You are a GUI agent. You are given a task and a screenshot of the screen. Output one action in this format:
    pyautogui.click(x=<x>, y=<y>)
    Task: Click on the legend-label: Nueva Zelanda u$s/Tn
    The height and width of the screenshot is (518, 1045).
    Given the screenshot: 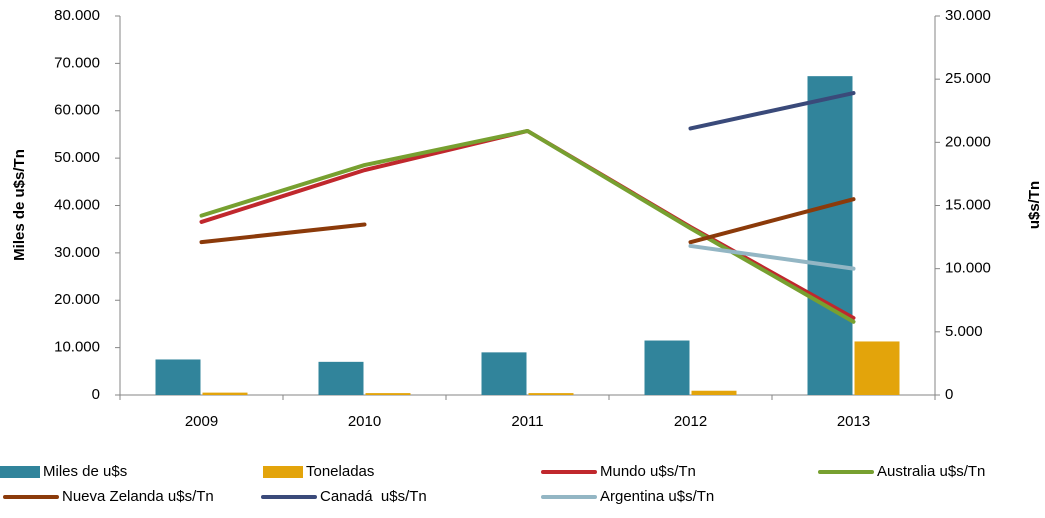 What is the action you would take?
    pyautogui.click(x=138, y=496)
    